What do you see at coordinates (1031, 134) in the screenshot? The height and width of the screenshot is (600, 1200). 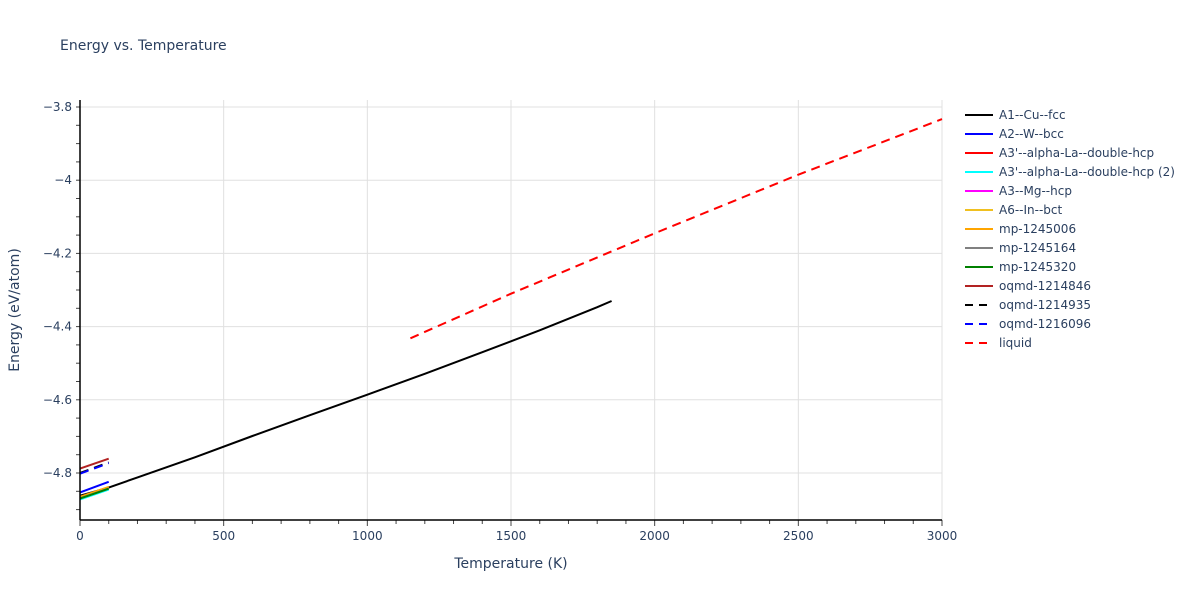 I see `legend-label: A2--W--bcc` at bounding box center [1031, 134].